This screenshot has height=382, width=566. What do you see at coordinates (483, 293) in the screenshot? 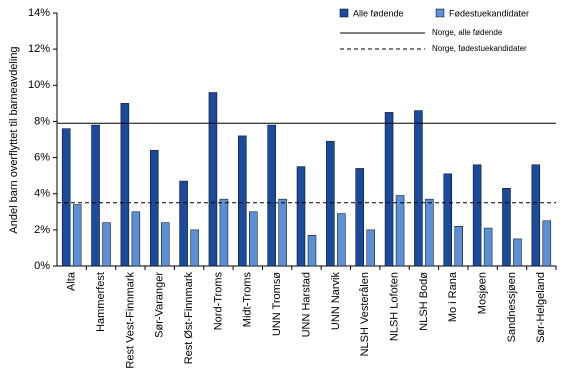
I see `x-tick-label: Mosjøen` at bounding box center [483, 293].